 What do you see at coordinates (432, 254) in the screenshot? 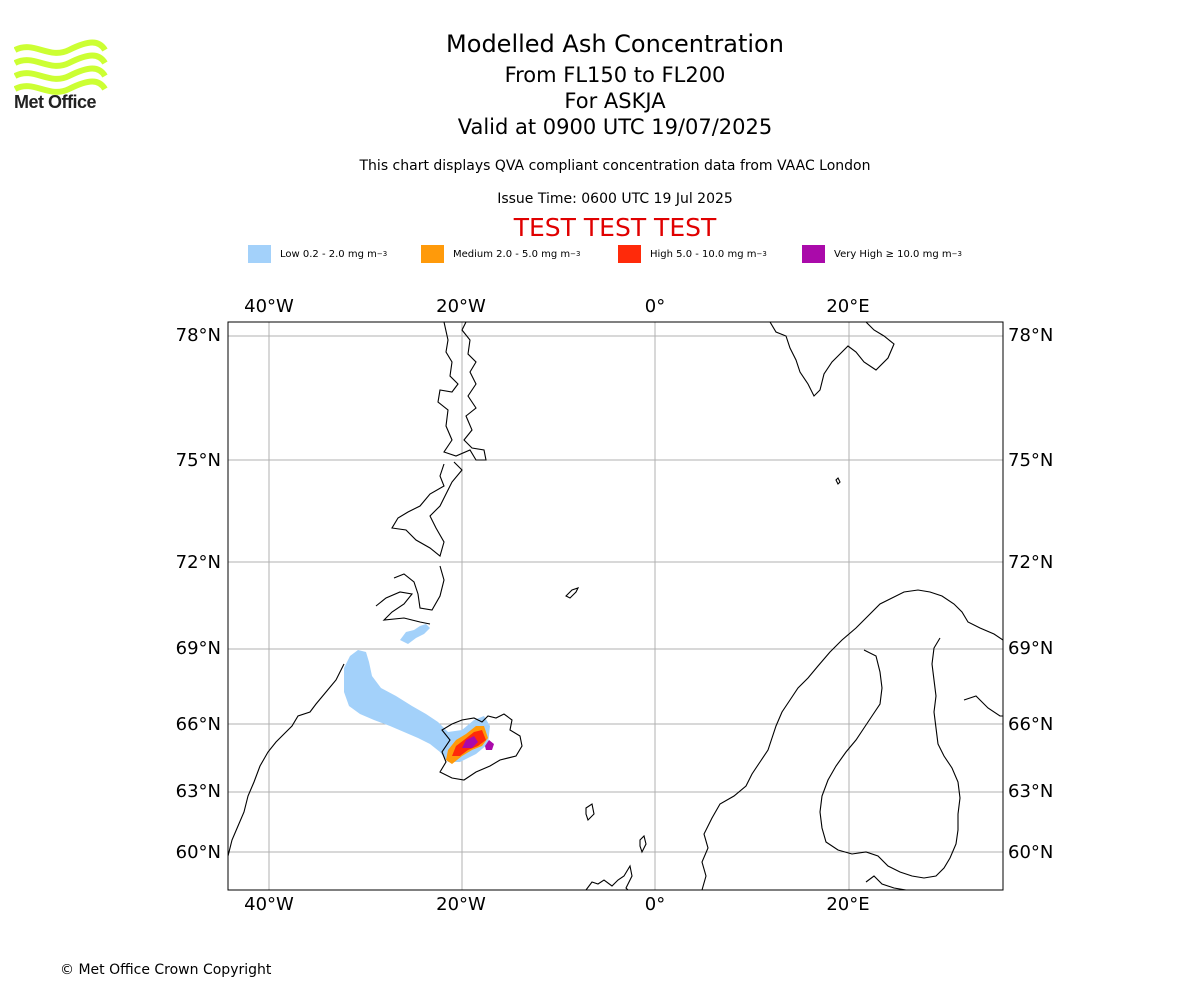
I see `legend-swatch-medium` at bounding box center [432, 254].